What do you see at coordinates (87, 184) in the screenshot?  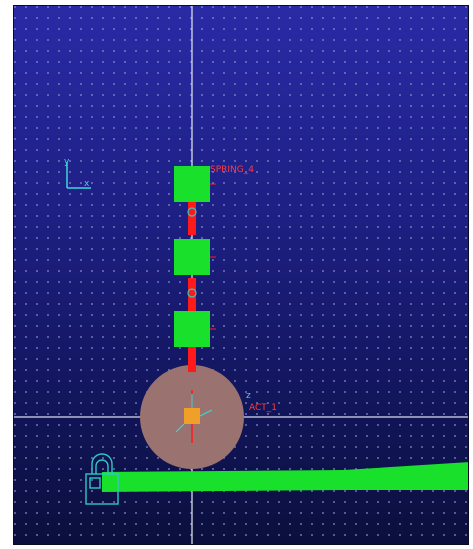 I see `svg-text: x` at bounding box center [87, 184].